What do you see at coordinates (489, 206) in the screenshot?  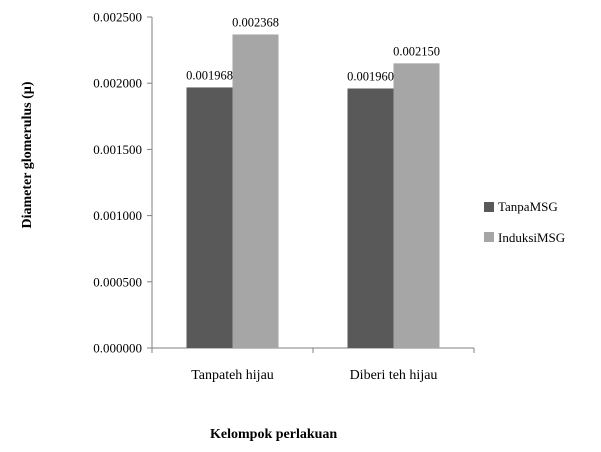 I see `legend-swatch-tanpamsg` at bounding box center [489, 206].